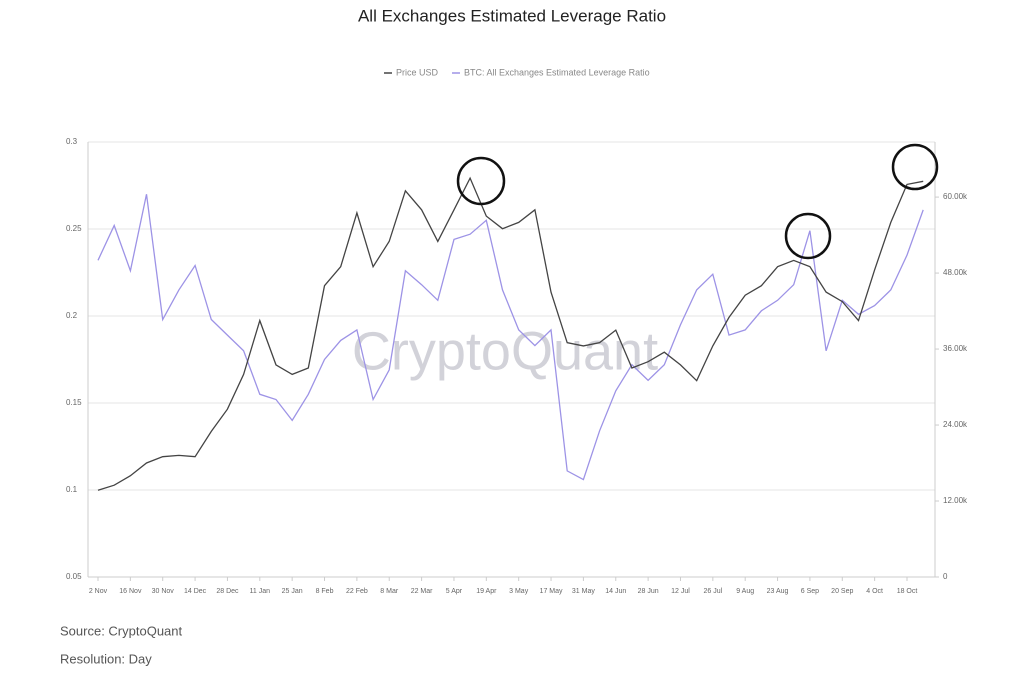 The width and height of the screenshot is (1024, 680). What do you see at coordinates (648, 591) in the screenshot?
I see `x-tick-label: 28 Jun` at bounding box center [648, 591].